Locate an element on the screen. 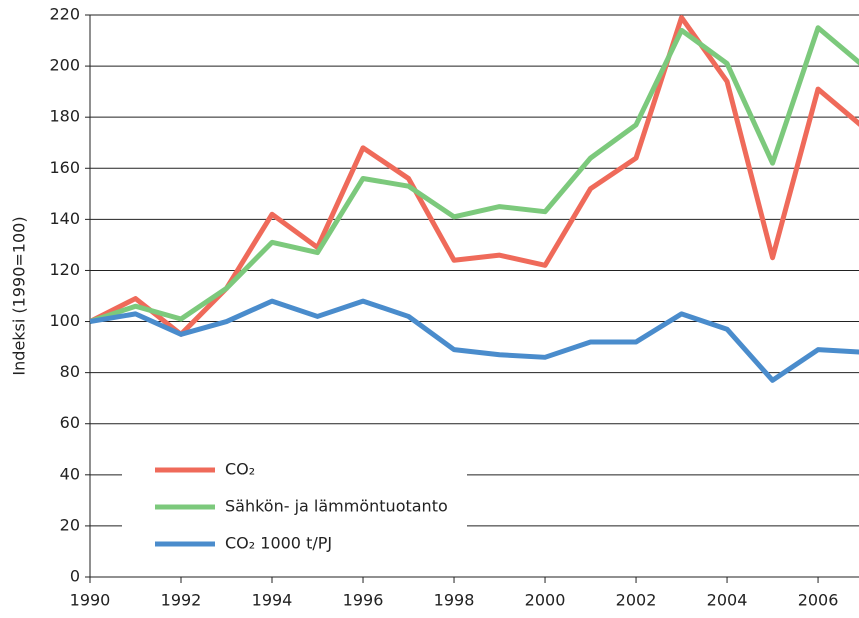 The width and height of the screenshot is (859, 618). x-tick-label: 2002 is located at coordinates (636, 600).